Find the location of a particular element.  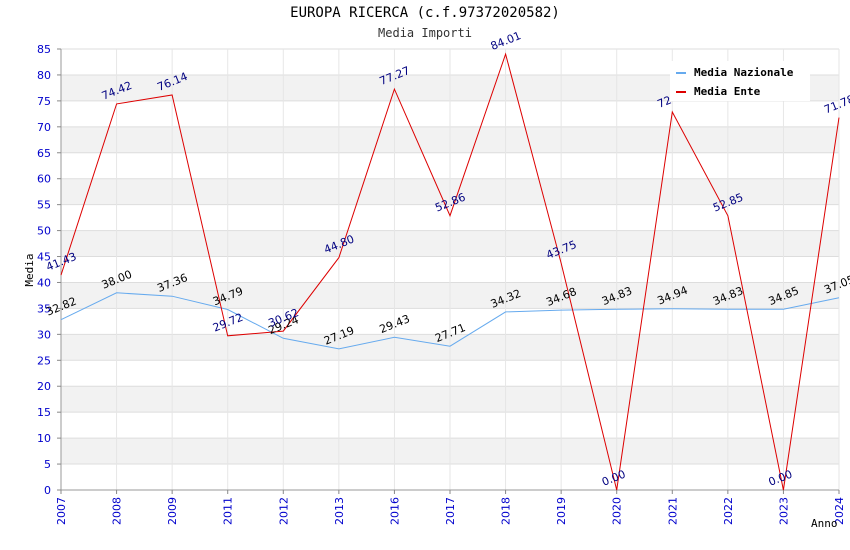

x-tick-label: 2009 is located at coordinates (172, 511).